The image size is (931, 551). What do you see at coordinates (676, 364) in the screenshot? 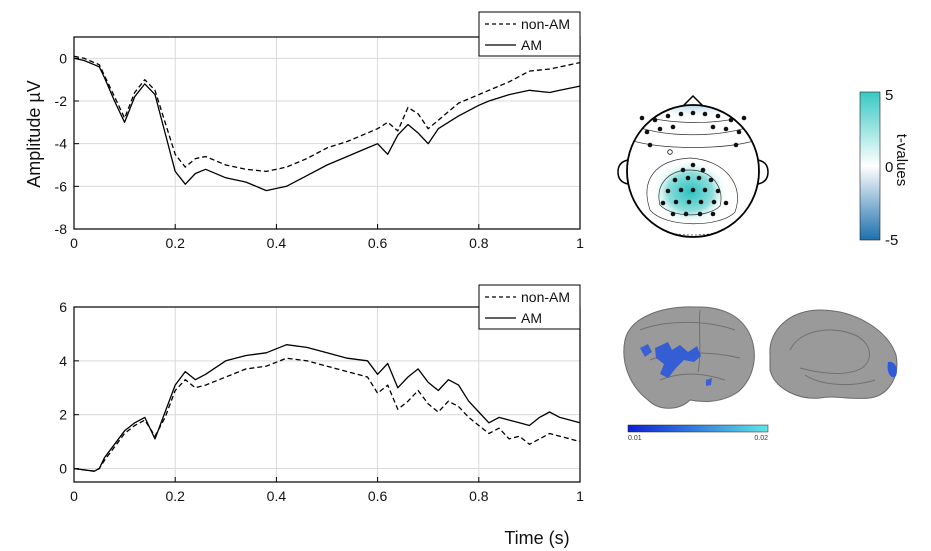
I see `brain-activation-cluster` at bounding box center [676, 364].